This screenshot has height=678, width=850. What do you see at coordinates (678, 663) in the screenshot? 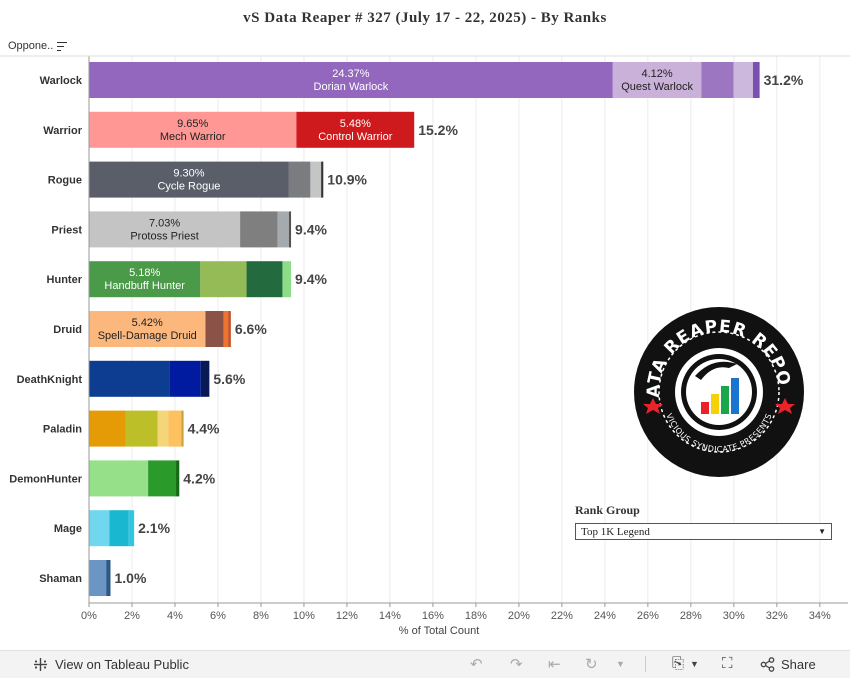
I see `download-icon: ⎘` at bounding box center [678, 663].